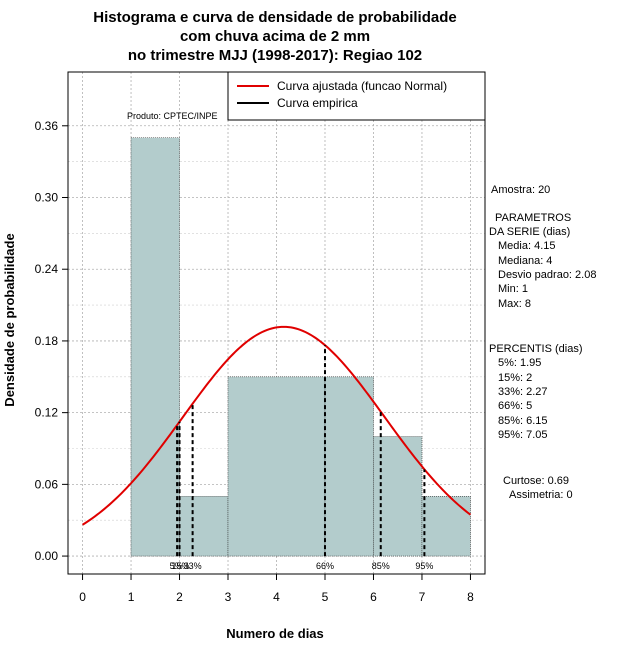  I want to click on stat-assimetria: Assimetria: 0, so click(541, 495).